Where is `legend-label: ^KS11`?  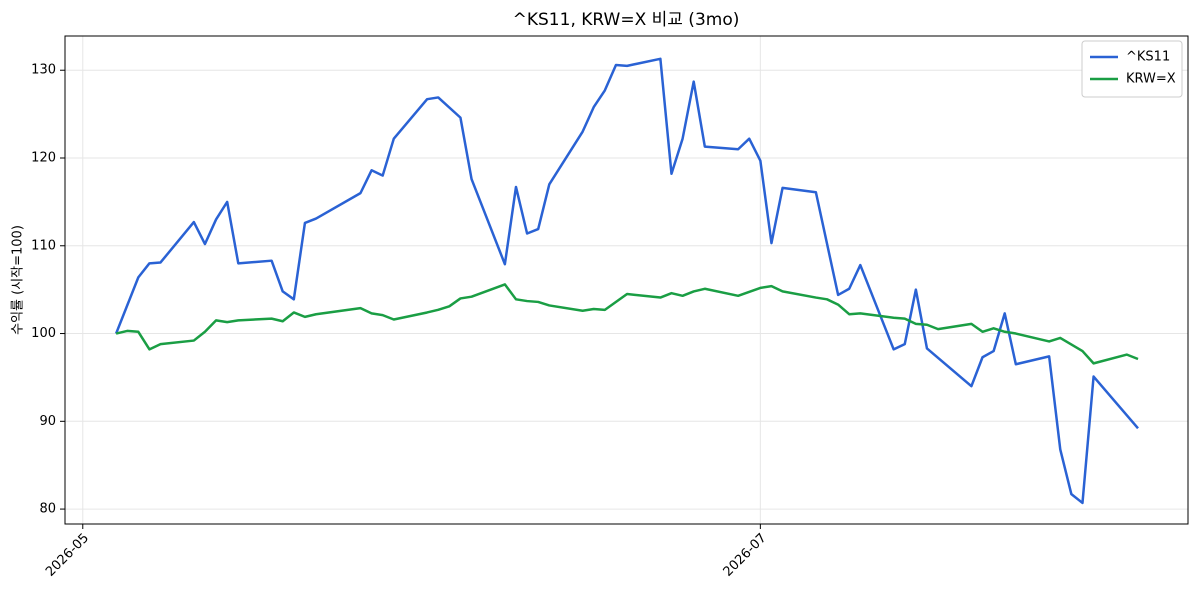
legend-label: ^KS11 is located at coordinates (1148, 57).